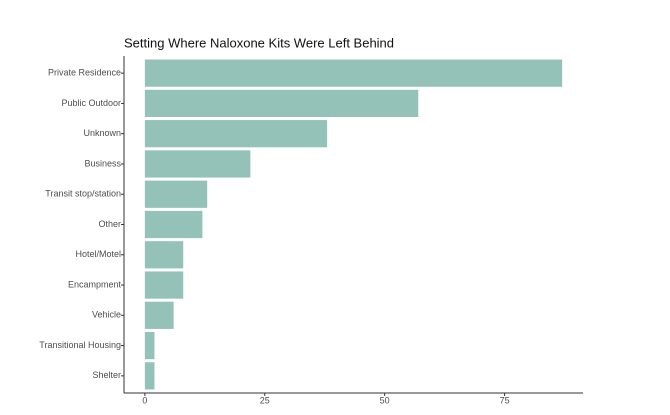 The height and width of the screenshot is (415, 670). I want to click on y-tick-label: Business, so click(102, 163).